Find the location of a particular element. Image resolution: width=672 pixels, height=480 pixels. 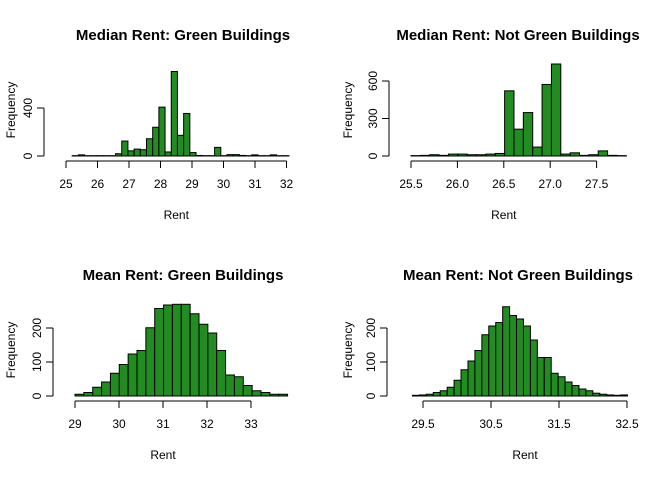

x-tick-label: 26.5 is located at coordinates (504, 184).